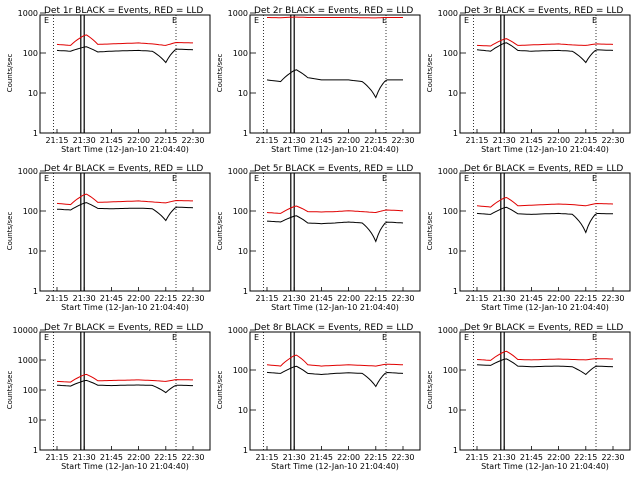 This screenshot has width=640, height=480. I want to click on panel-title: Det 8r BLACK = Events, RED = LLD, so click(333, 328).